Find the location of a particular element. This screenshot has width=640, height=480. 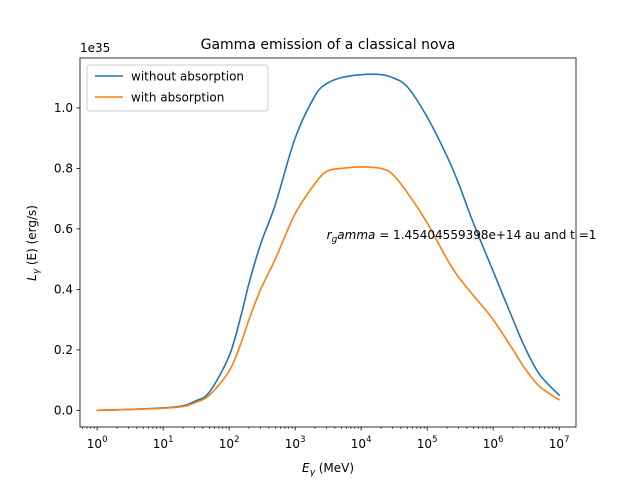

y-tick-label: 0.0 is located at coordinates (63, 411).